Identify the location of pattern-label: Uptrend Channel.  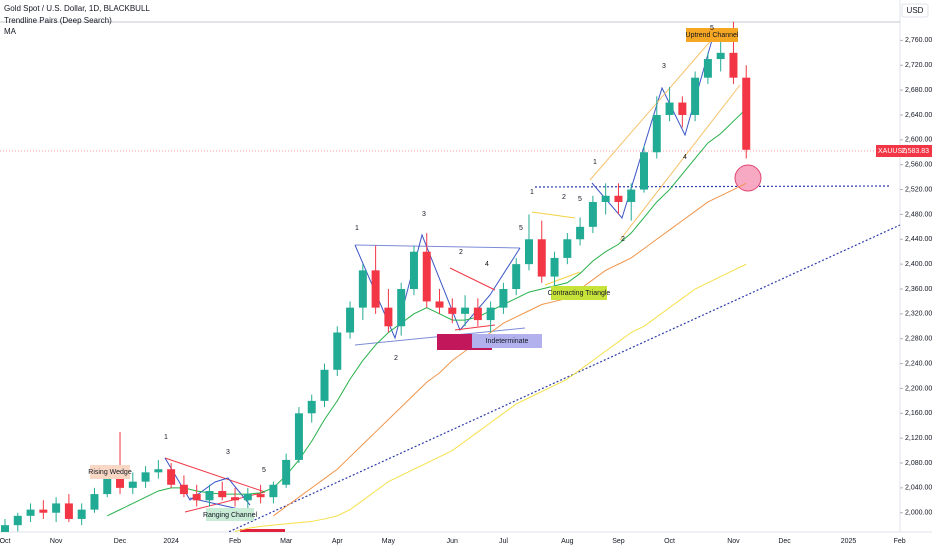
(712, 35).